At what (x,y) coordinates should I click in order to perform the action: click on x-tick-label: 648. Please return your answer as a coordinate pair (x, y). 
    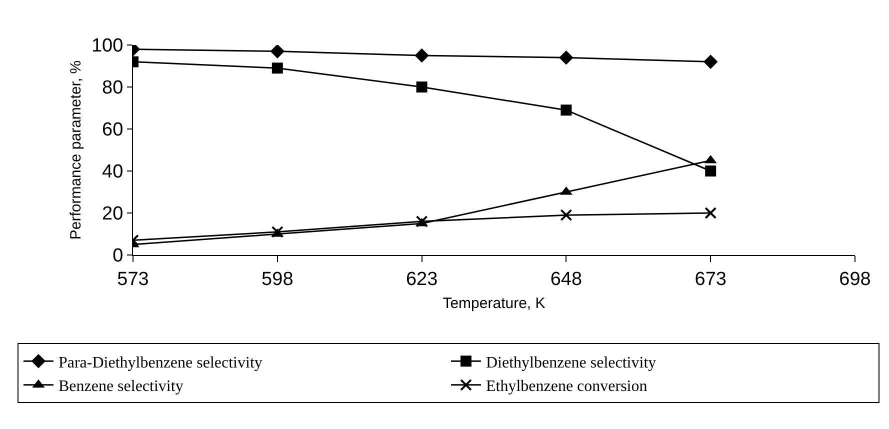
    Looking at the image, I should click on (566, 279).